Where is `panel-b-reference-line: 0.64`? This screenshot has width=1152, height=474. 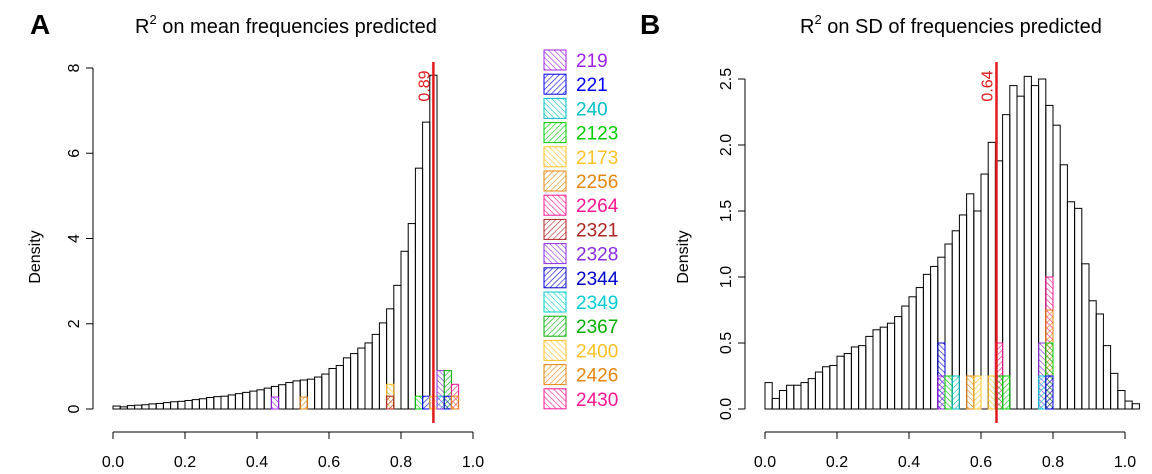 panel-b-reference-line: 0.64 is located at coordinates (988, 242).